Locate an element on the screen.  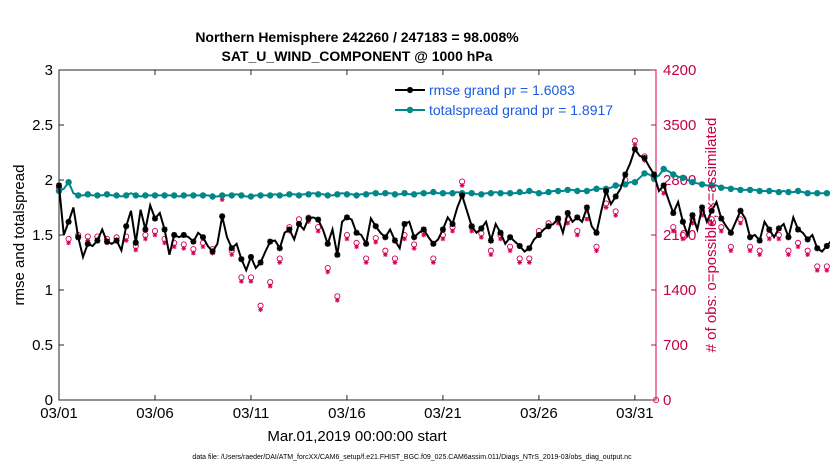
legend-rmse-label: rmse grand pr = 1.6083 is located at coordinates (502, 90).